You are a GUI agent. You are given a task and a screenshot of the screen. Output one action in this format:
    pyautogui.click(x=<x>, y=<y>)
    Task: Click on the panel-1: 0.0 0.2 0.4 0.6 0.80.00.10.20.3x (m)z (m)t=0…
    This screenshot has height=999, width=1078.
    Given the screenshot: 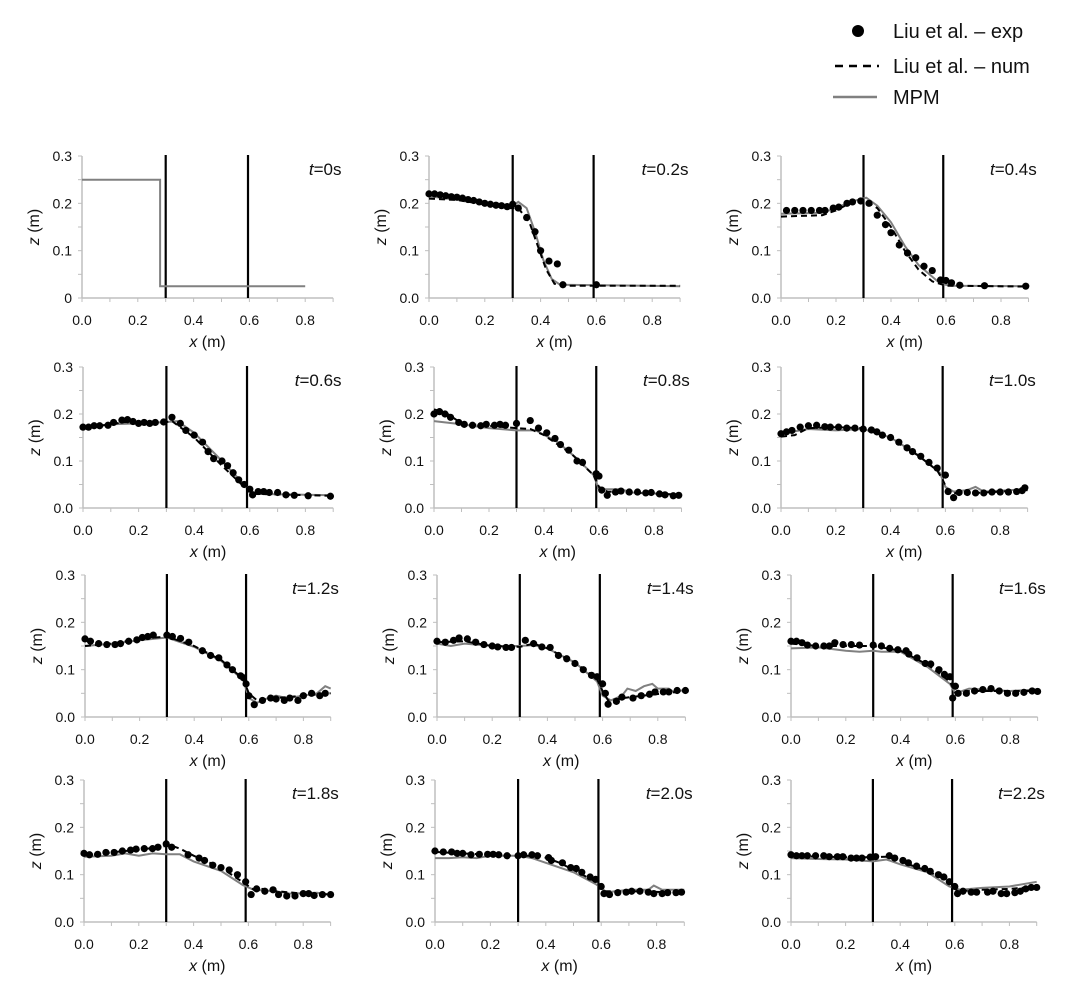 What is the action you would take?
    pyautogui.click(x=530, y=249)
    